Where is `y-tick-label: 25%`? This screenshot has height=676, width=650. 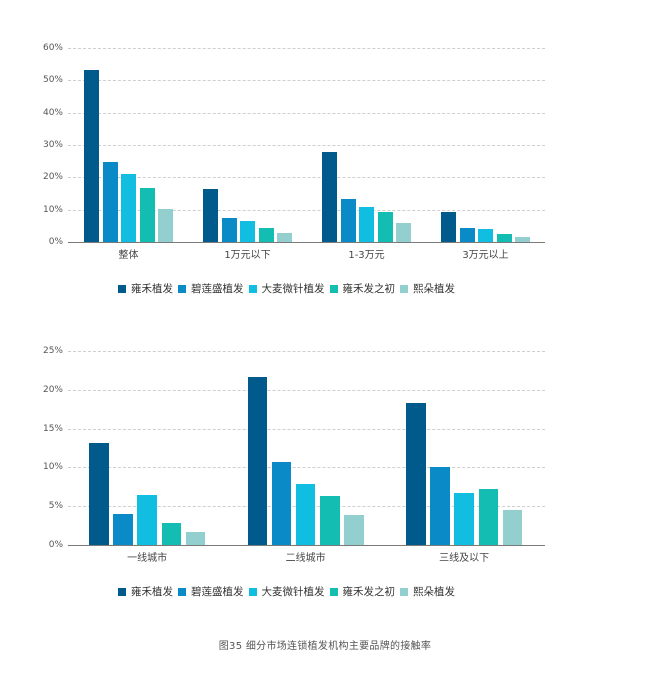
y-tick-label: 25% is located at coordinates (52, 351).